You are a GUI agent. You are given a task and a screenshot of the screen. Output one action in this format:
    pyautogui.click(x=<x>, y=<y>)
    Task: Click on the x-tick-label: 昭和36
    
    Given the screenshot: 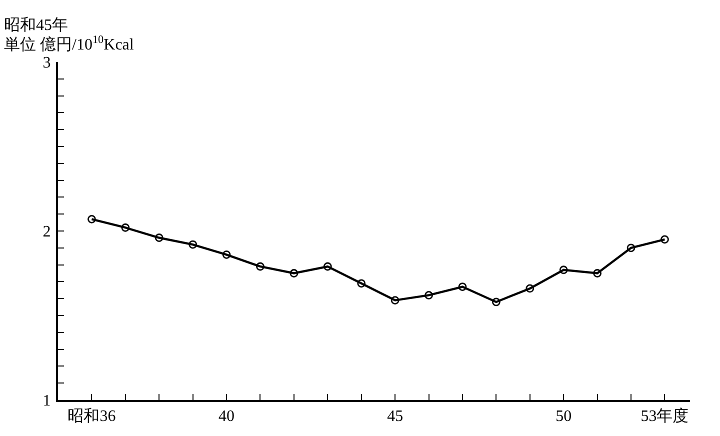 What is the action you would take?
    pyautogui.click(x=92, y=416)
    